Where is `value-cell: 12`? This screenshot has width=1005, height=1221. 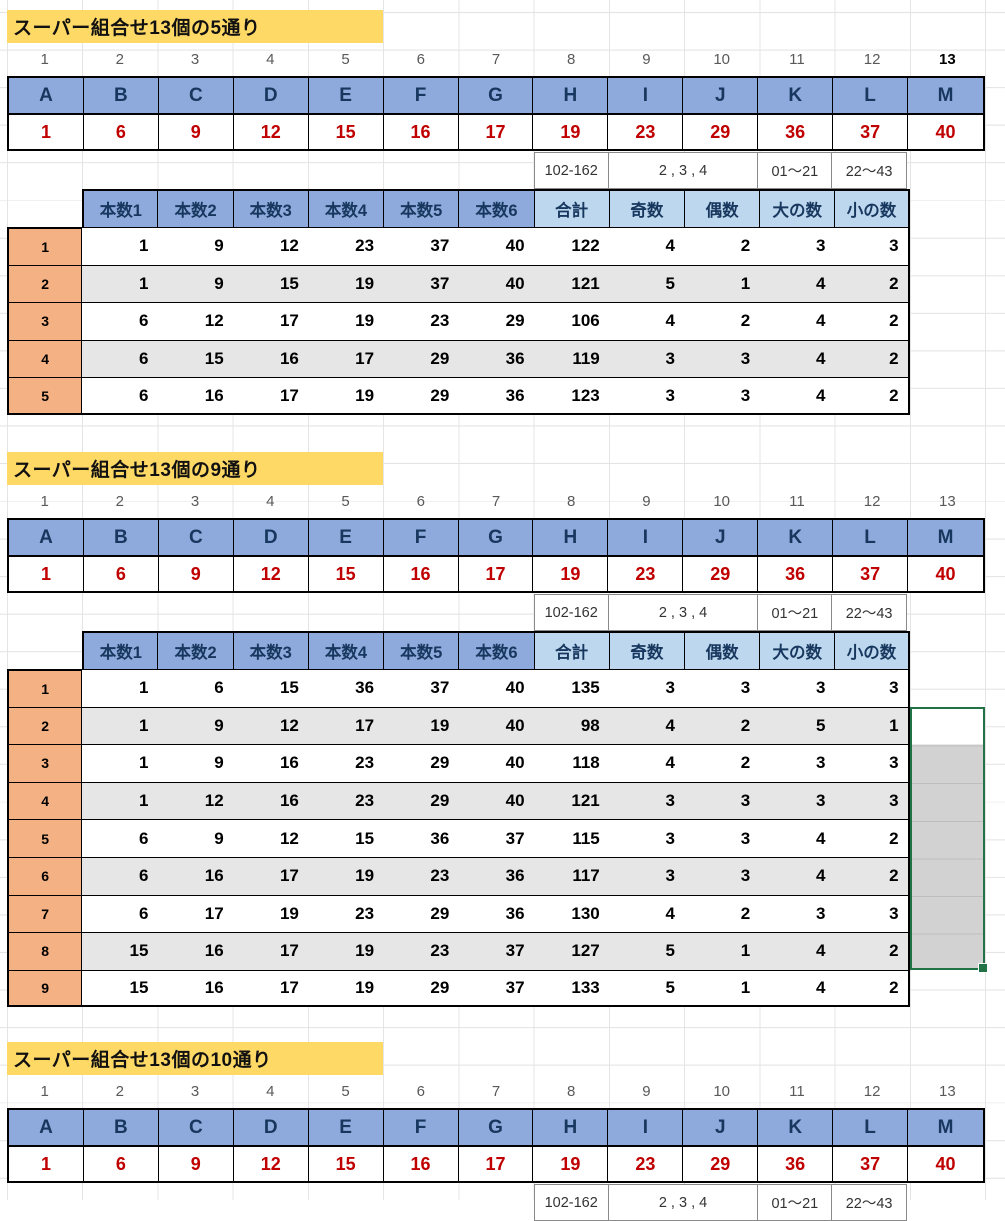
value-cell: 12 is located at coordinates (195, 800).